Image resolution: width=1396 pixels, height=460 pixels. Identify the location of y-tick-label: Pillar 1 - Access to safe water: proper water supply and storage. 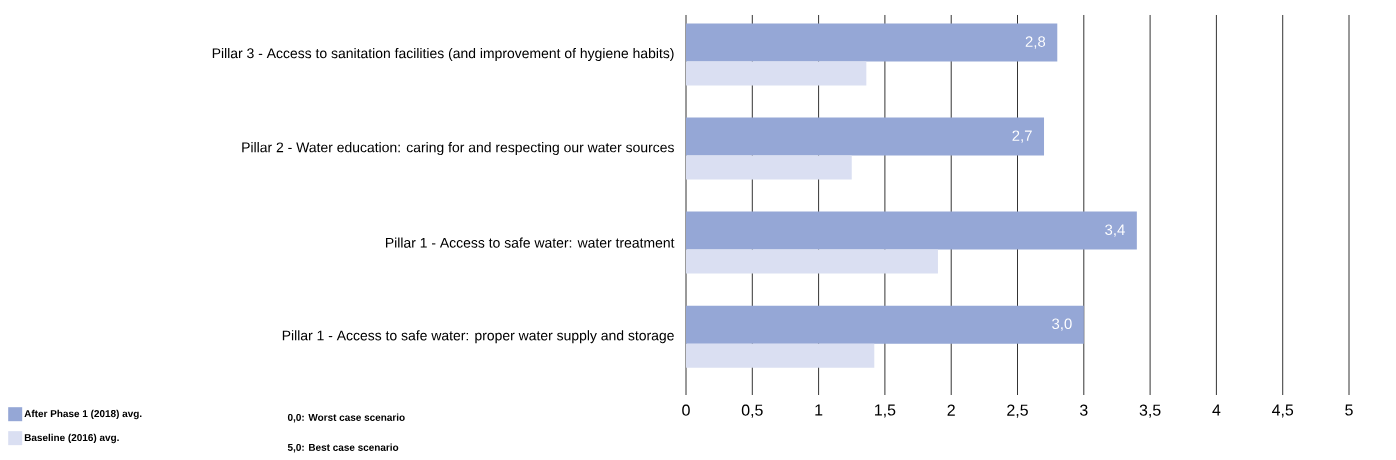
(478, 337).